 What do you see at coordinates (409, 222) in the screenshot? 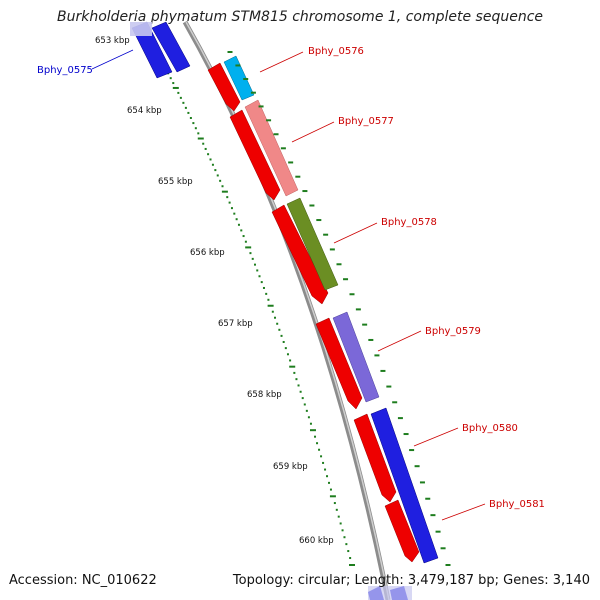
I see `gene-label-bphy-0578: Bphy_0578` at bounding box center [409, 222].